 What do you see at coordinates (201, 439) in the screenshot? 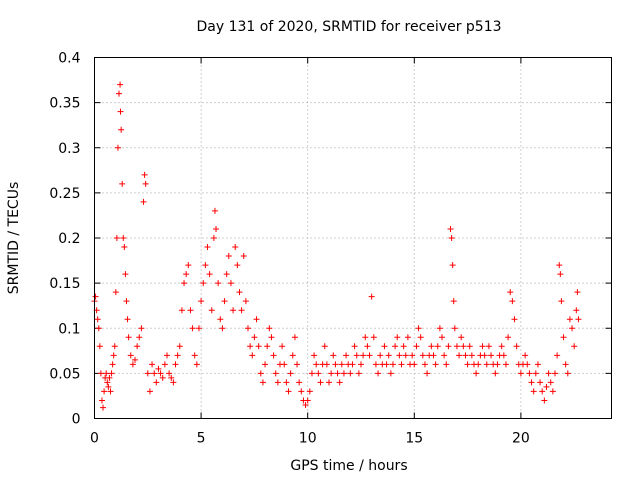
I see `x-tick-label: 5` at bounding box center [201, 439].